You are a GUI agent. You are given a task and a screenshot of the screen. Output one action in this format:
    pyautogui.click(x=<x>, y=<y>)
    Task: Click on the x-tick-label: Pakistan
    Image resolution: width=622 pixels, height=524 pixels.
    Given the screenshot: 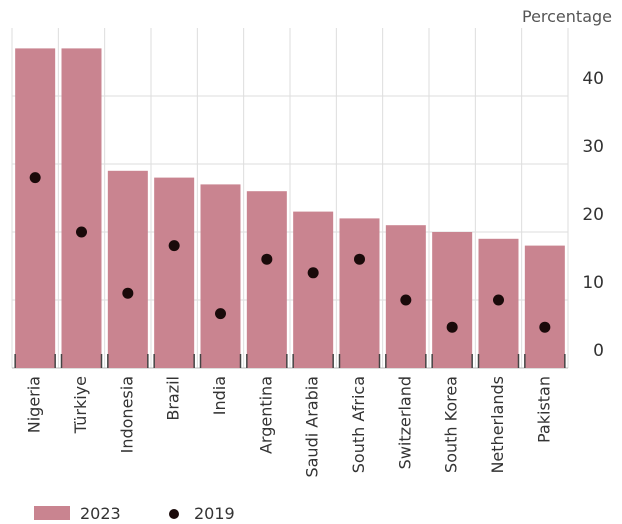 What is the action you would take?
    pyautogui.click(x=543, y=409)
    